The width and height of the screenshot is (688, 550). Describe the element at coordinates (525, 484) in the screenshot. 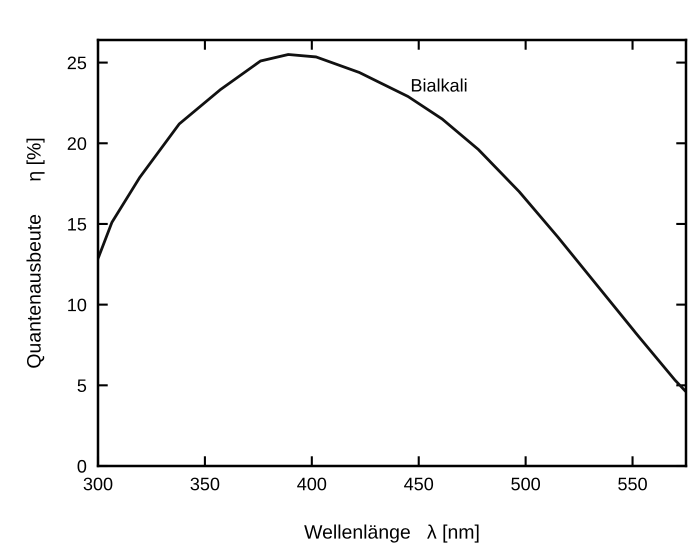

I see `x-tick-label: 500` at that location.